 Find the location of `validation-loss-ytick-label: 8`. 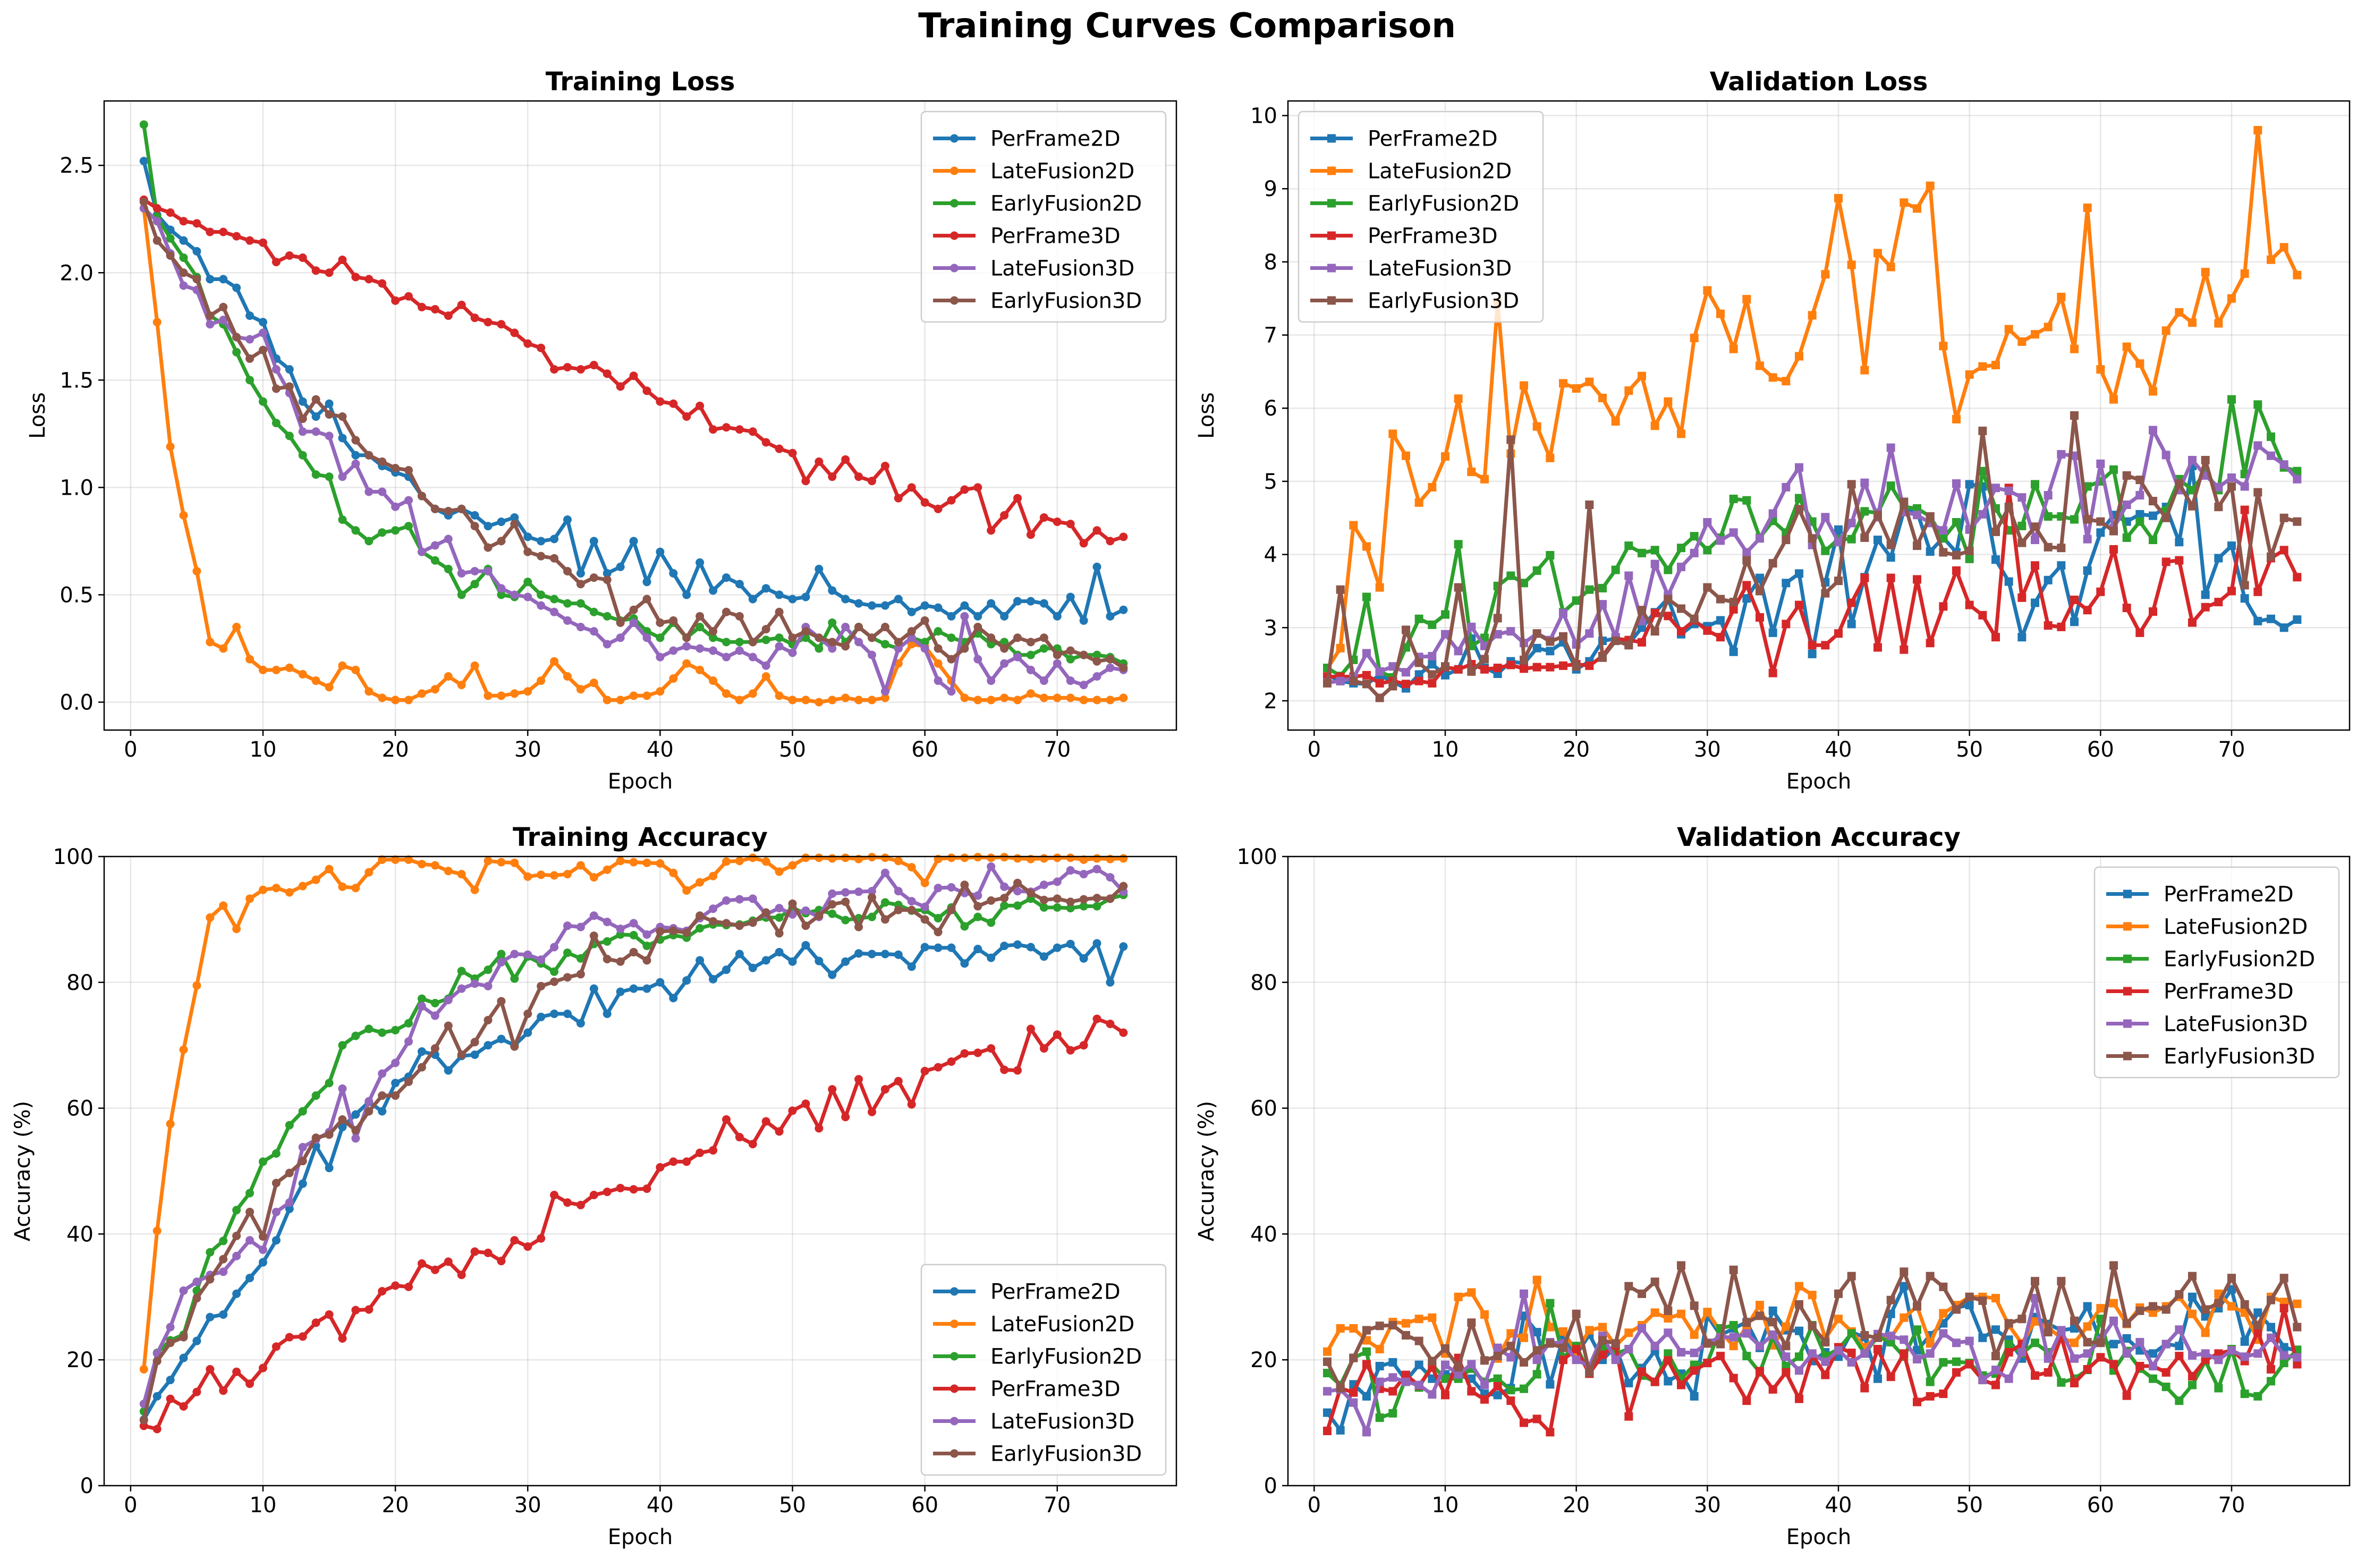

validation-loss-ytick-label: 8 is located at coordinates (1270, 262).